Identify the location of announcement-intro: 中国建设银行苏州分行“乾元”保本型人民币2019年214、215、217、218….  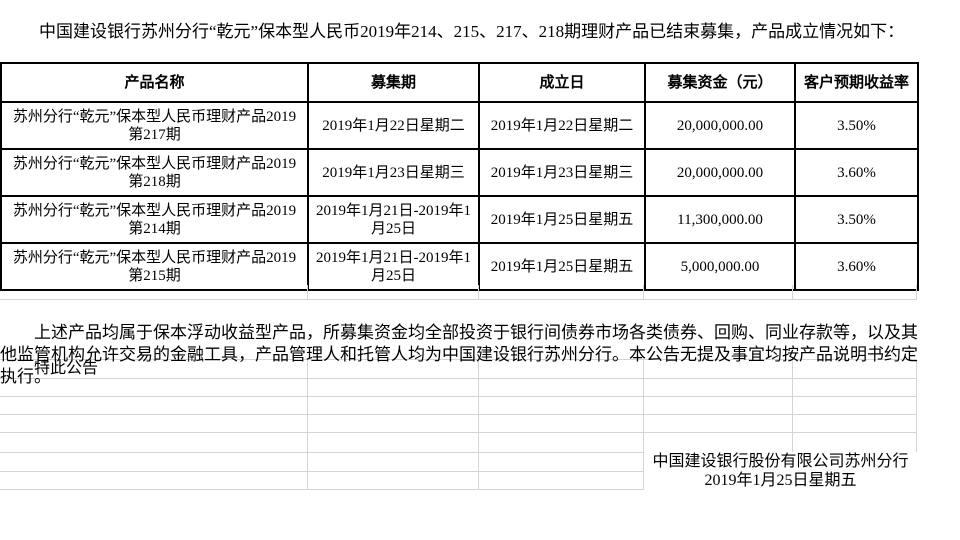
(455, 31).